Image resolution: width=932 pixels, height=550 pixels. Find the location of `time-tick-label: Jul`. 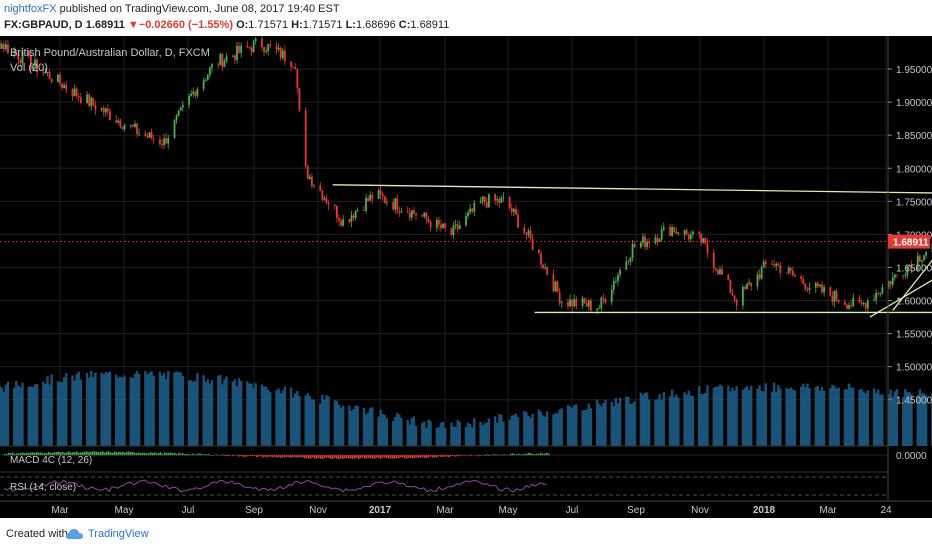

time-tick-label: Jul is located at coordinates (188, 510).